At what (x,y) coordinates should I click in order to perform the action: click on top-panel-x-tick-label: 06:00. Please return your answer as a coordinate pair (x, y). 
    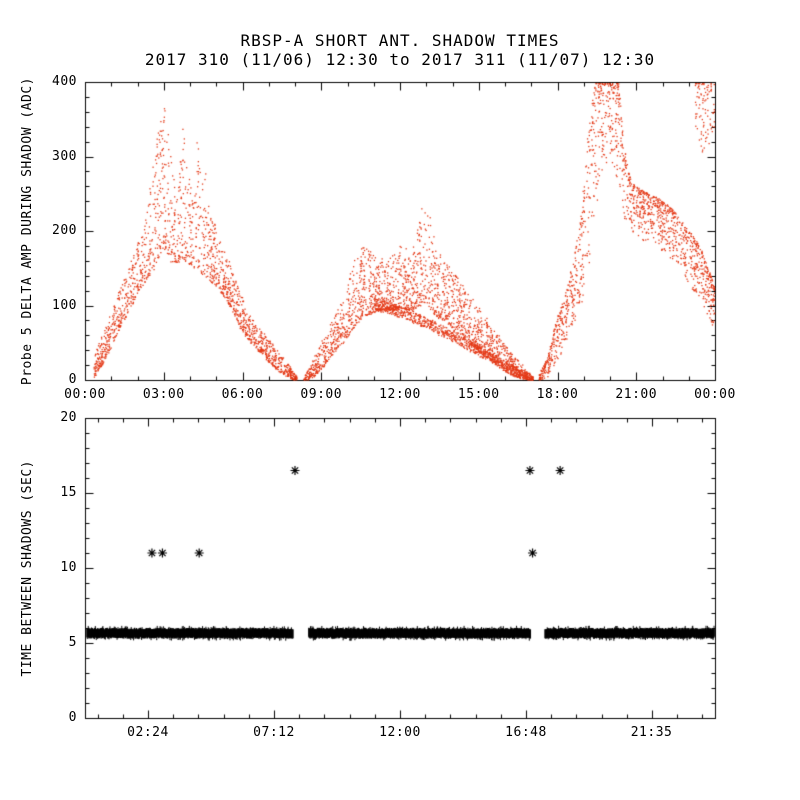
    Looking at the image, I should click on (242, 394).